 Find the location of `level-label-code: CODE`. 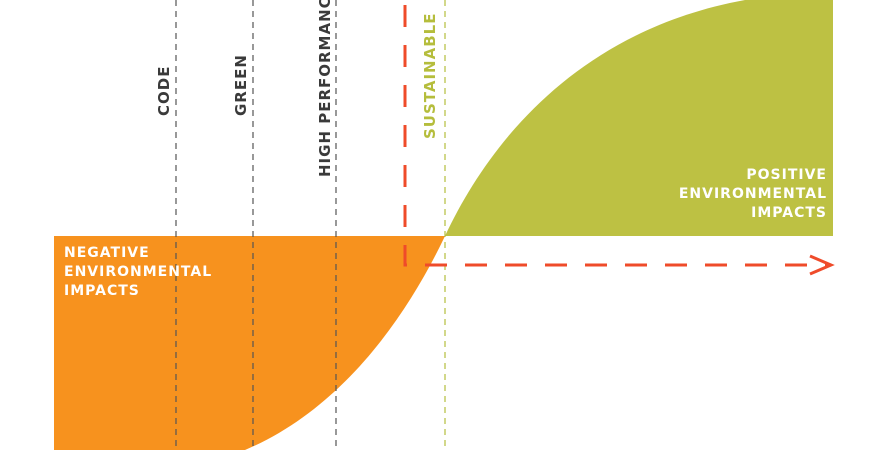

level-label-code: CODE is located at coordinates (164, 90).